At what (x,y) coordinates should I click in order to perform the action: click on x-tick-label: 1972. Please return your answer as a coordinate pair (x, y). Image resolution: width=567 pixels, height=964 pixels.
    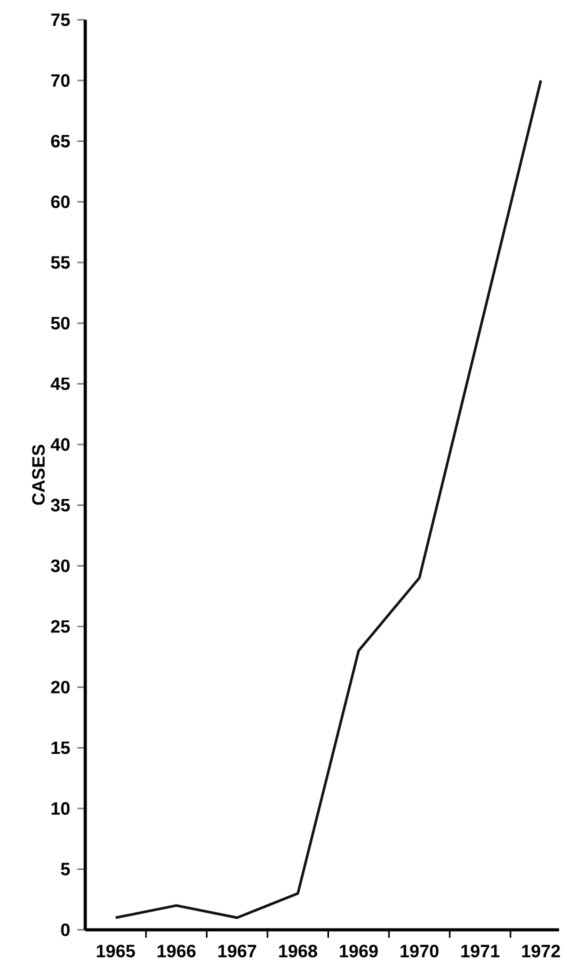
    Looking at the image, I should click on (541, 951).